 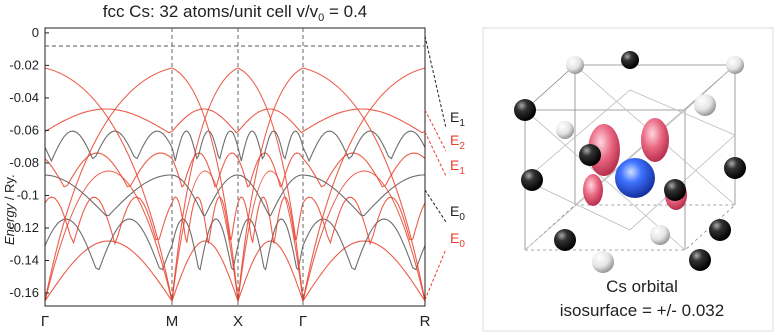 I want to click on y-axis-label: Energy / Ry., so click(x=9, y=209).